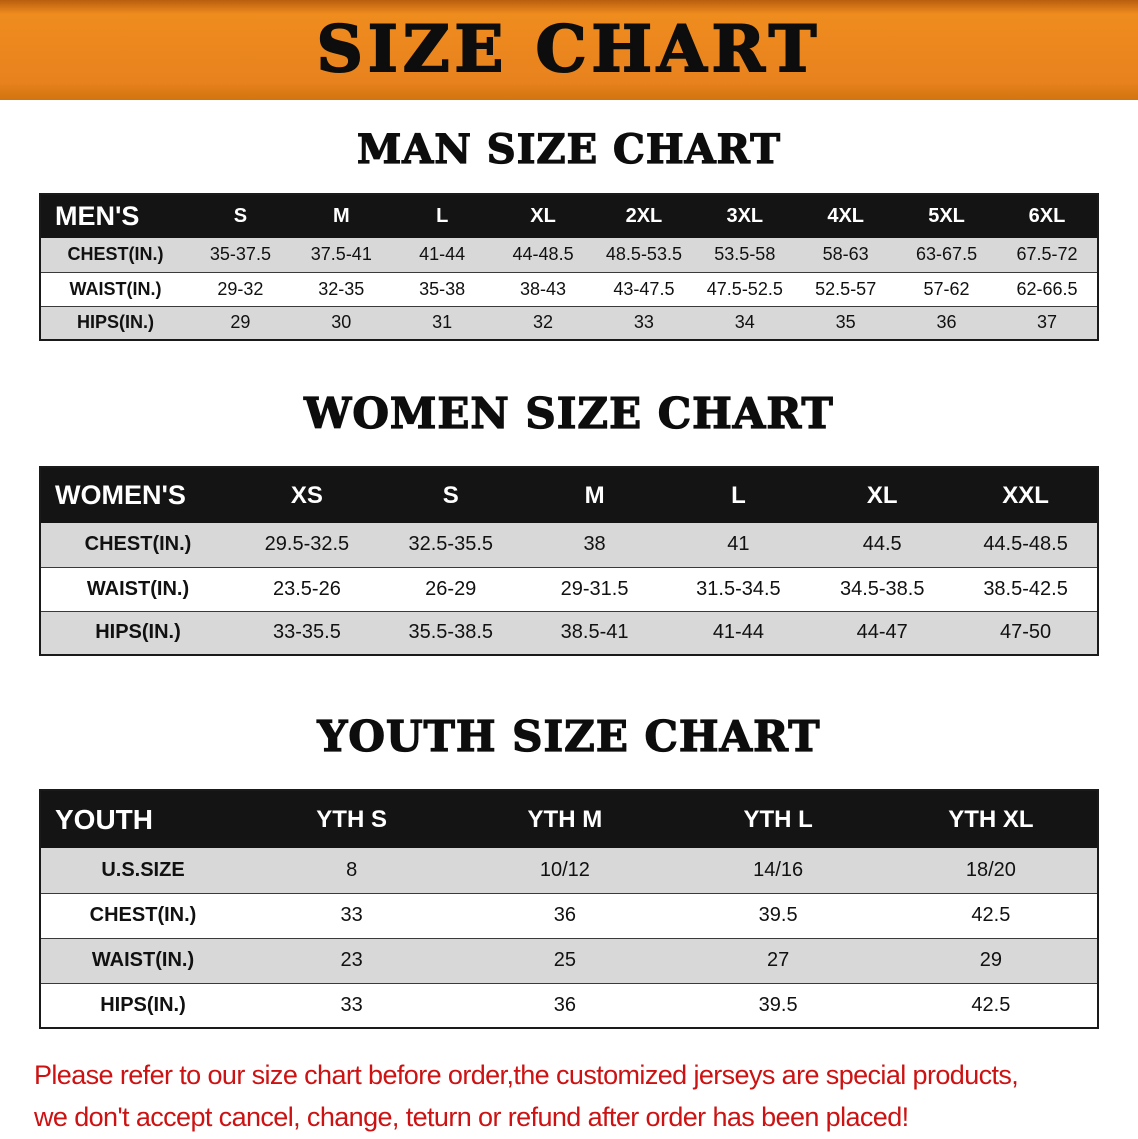 This screenshot has width=1138, height=1139. What do you see at coordinates (778, 869) in the screenshot?
I see `size-value-cell: 14/16` at bounding box center [778, 869].